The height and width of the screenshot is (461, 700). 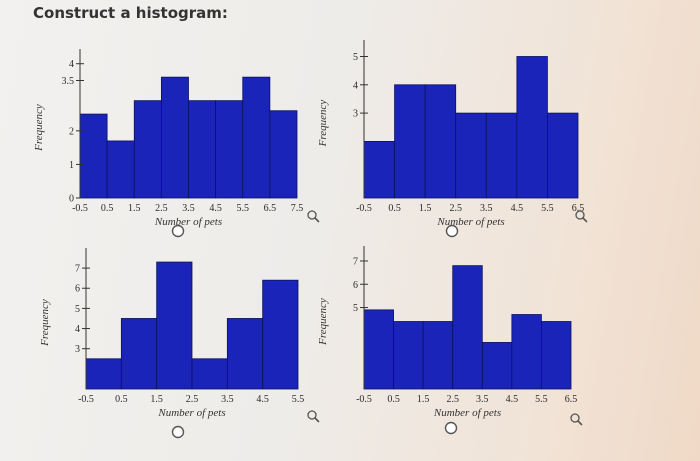 I want to click on x-tick-label: 7.5, so click(x=297, y=208).